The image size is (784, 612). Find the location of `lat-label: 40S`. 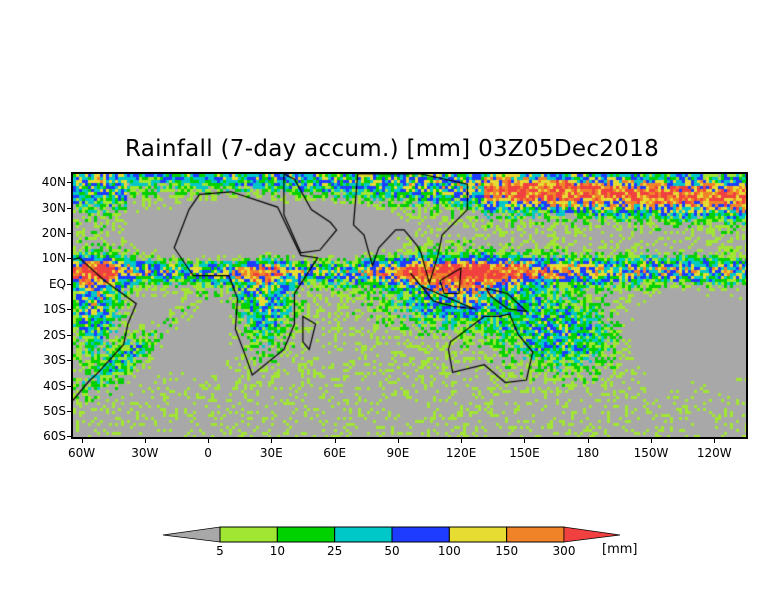

lat-label: 40S is located at coordinates (54, 385).